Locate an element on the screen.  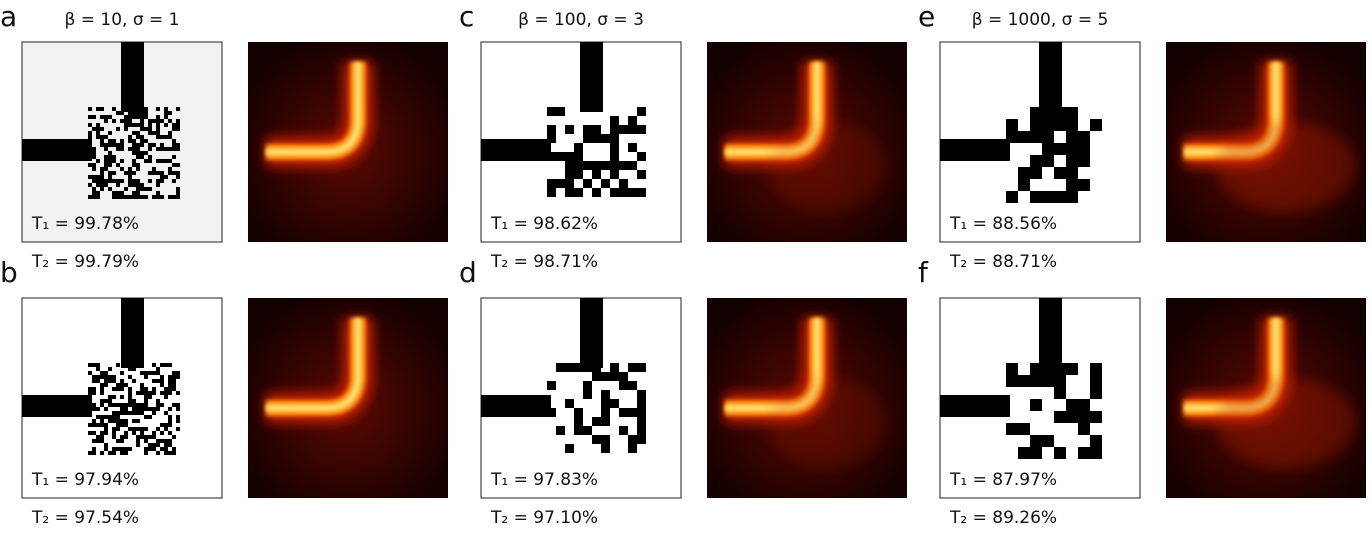
t1-label: T₁ = 88.56% is located at coordinates (1003, 224).